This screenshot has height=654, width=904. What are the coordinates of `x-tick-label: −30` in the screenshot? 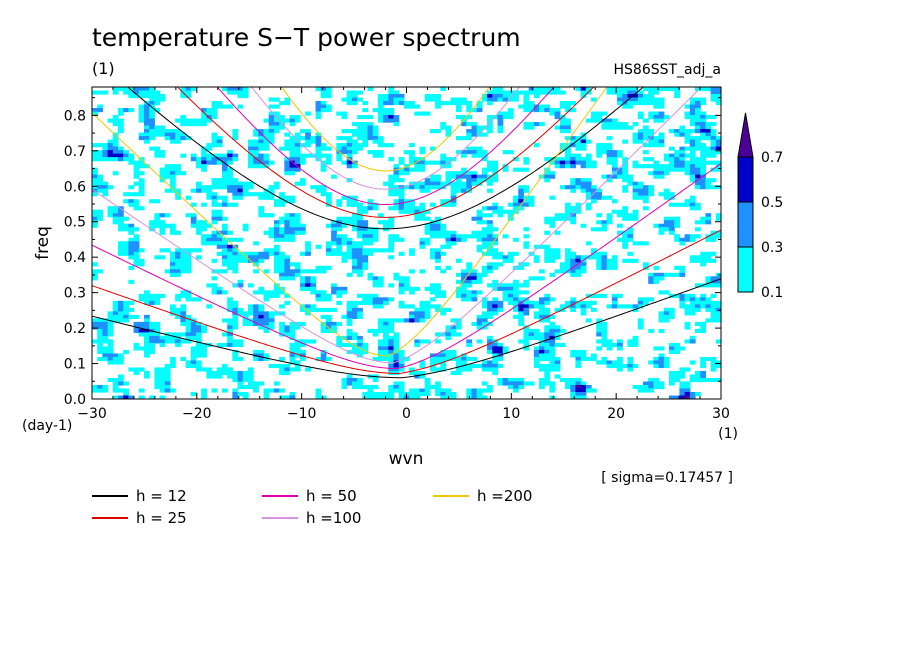 It's located at (92, 414).